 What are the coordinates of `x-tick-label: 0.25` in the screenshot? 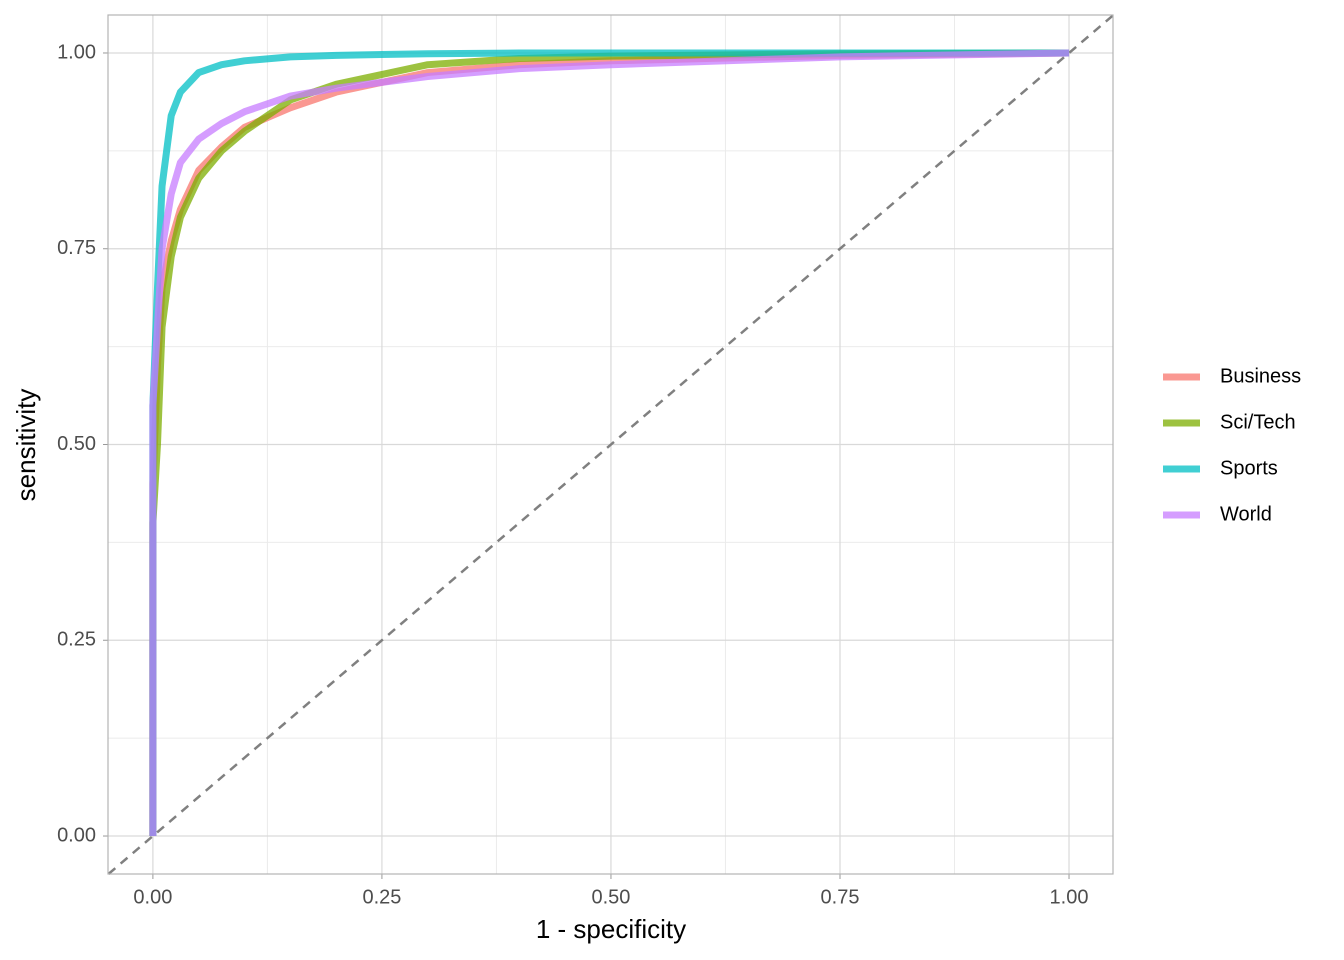 It's located at (381, 897).